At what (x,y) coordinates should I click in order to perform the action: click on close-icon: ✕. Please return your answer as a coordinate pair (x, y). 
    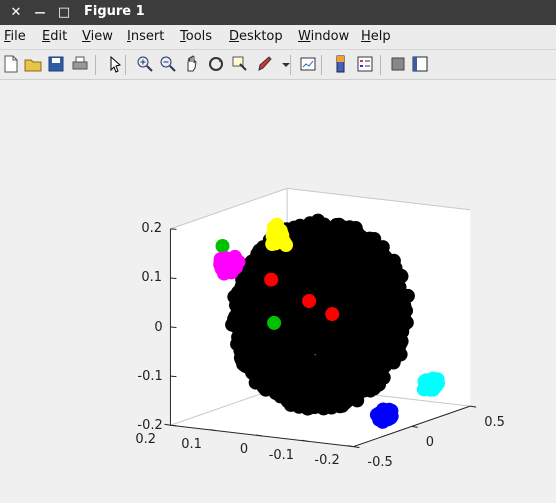
    Looking at the image, I should click on (16, 12).